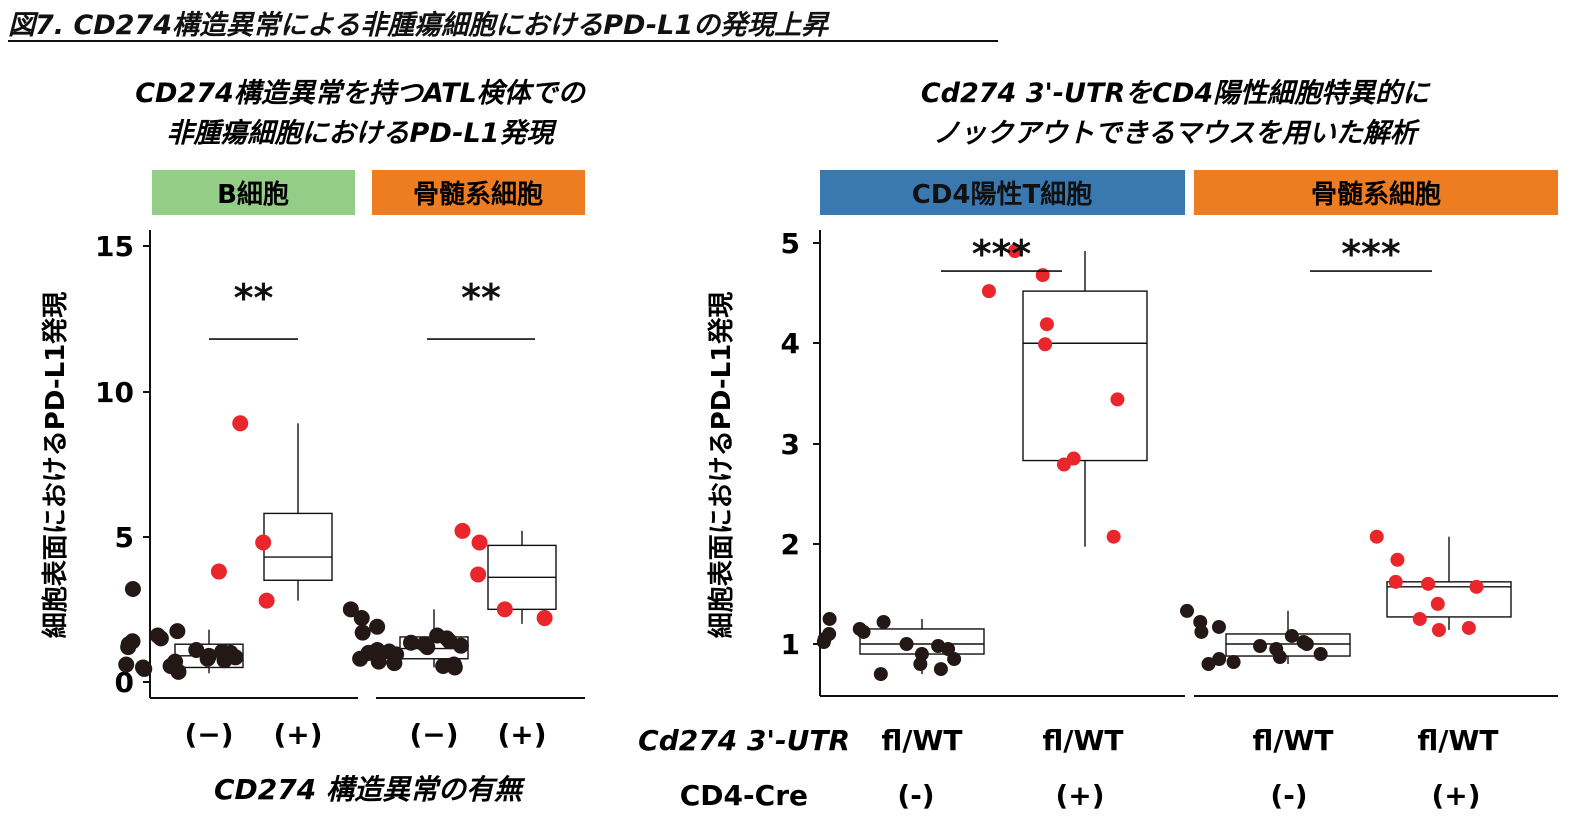  Describe the element at coordinates (744, 795) in the screenshot. I see `row-label-cd4-cre: CD4-Cre` at that location.